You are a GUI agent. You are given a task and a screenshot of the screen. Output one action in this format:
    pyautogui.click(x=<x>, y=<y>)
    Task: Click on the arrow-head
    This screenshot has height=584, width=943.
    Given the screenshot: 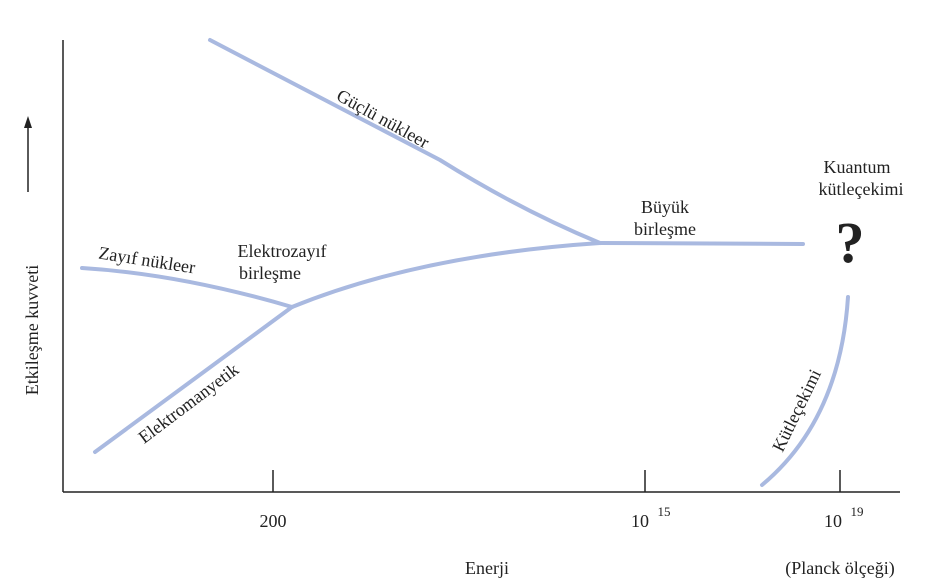 What is the action you would take?
    pyautogui.click(x=28, y=122)
    